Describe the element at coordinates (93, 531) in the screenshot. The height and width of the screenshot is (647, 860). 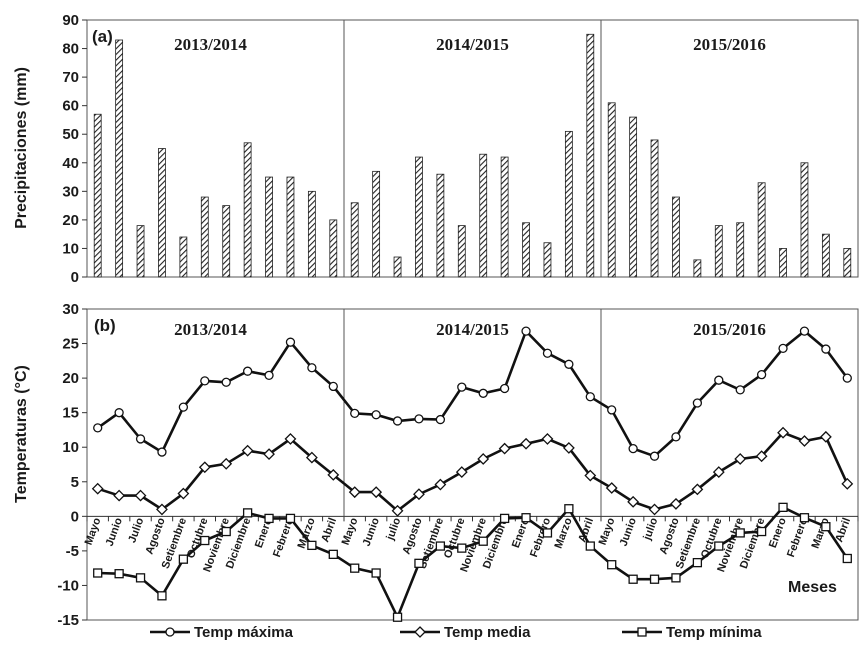
I see `month-label: Mayo` at that location.